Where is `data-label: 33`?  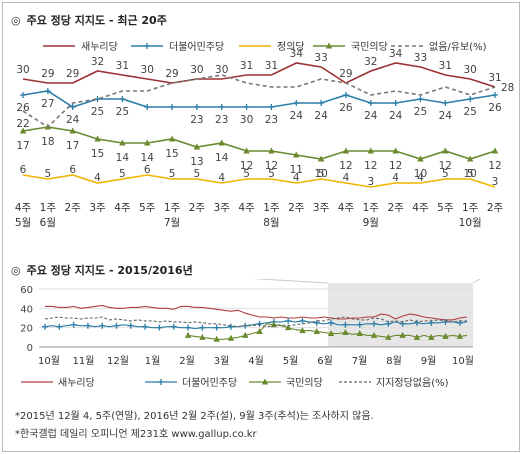
data-label: 33 is located at coordinates (420, 58).